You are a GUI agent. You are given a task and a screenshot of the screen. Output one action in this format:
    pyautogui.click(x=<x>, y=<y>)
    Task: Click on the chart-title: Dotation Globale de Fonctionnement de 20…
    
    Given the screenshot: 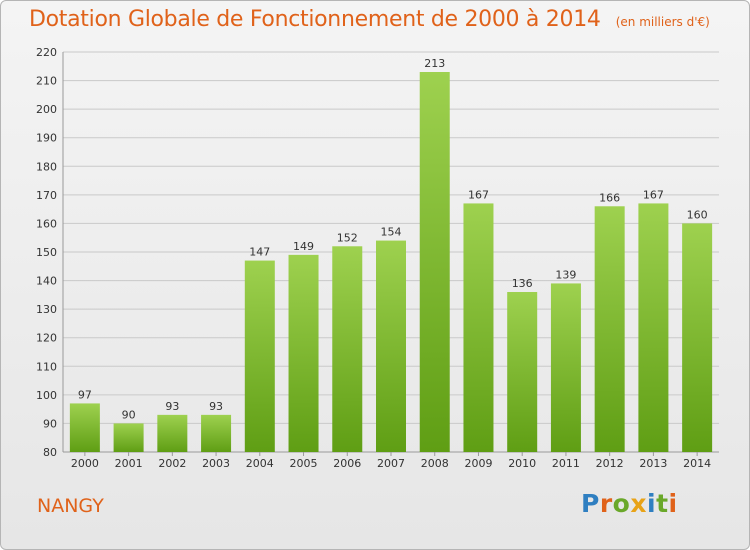 What is the action you would take?
    pyautogui.click(x=315, y=19)
    